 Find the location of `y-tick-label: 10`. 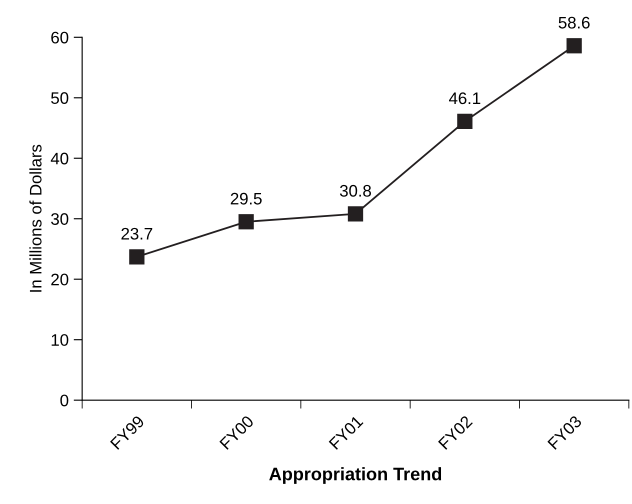

y-tick-label: 10 is located at coordinates (60, 340).